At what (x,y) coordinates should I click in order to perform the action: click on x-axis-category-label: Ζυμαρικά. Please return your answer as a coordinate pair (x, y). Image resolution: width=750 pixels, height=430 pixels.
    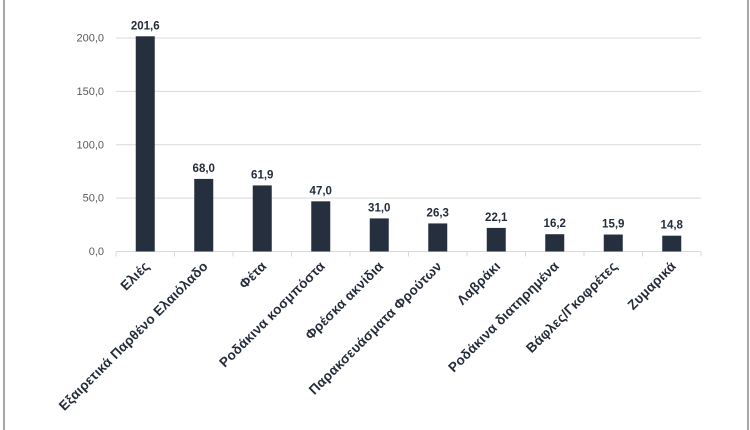
    Looking at the image, I should click on (652, 285).